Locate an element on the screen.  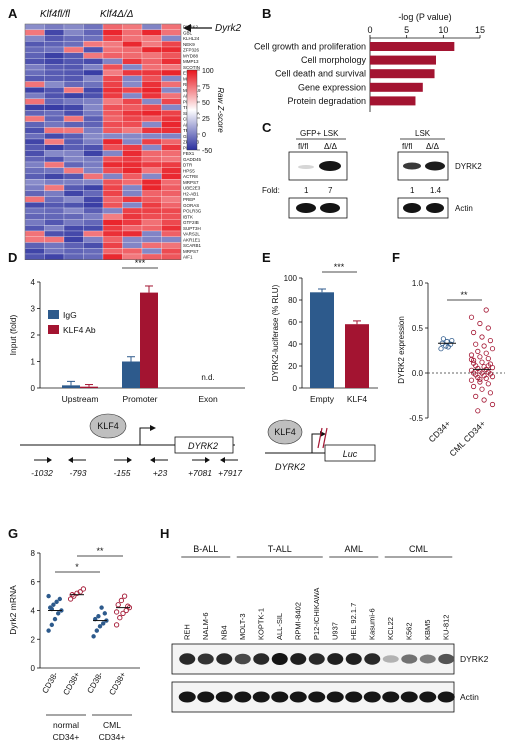
primer-position-label: +7081 is located at coordinates (200, 473).